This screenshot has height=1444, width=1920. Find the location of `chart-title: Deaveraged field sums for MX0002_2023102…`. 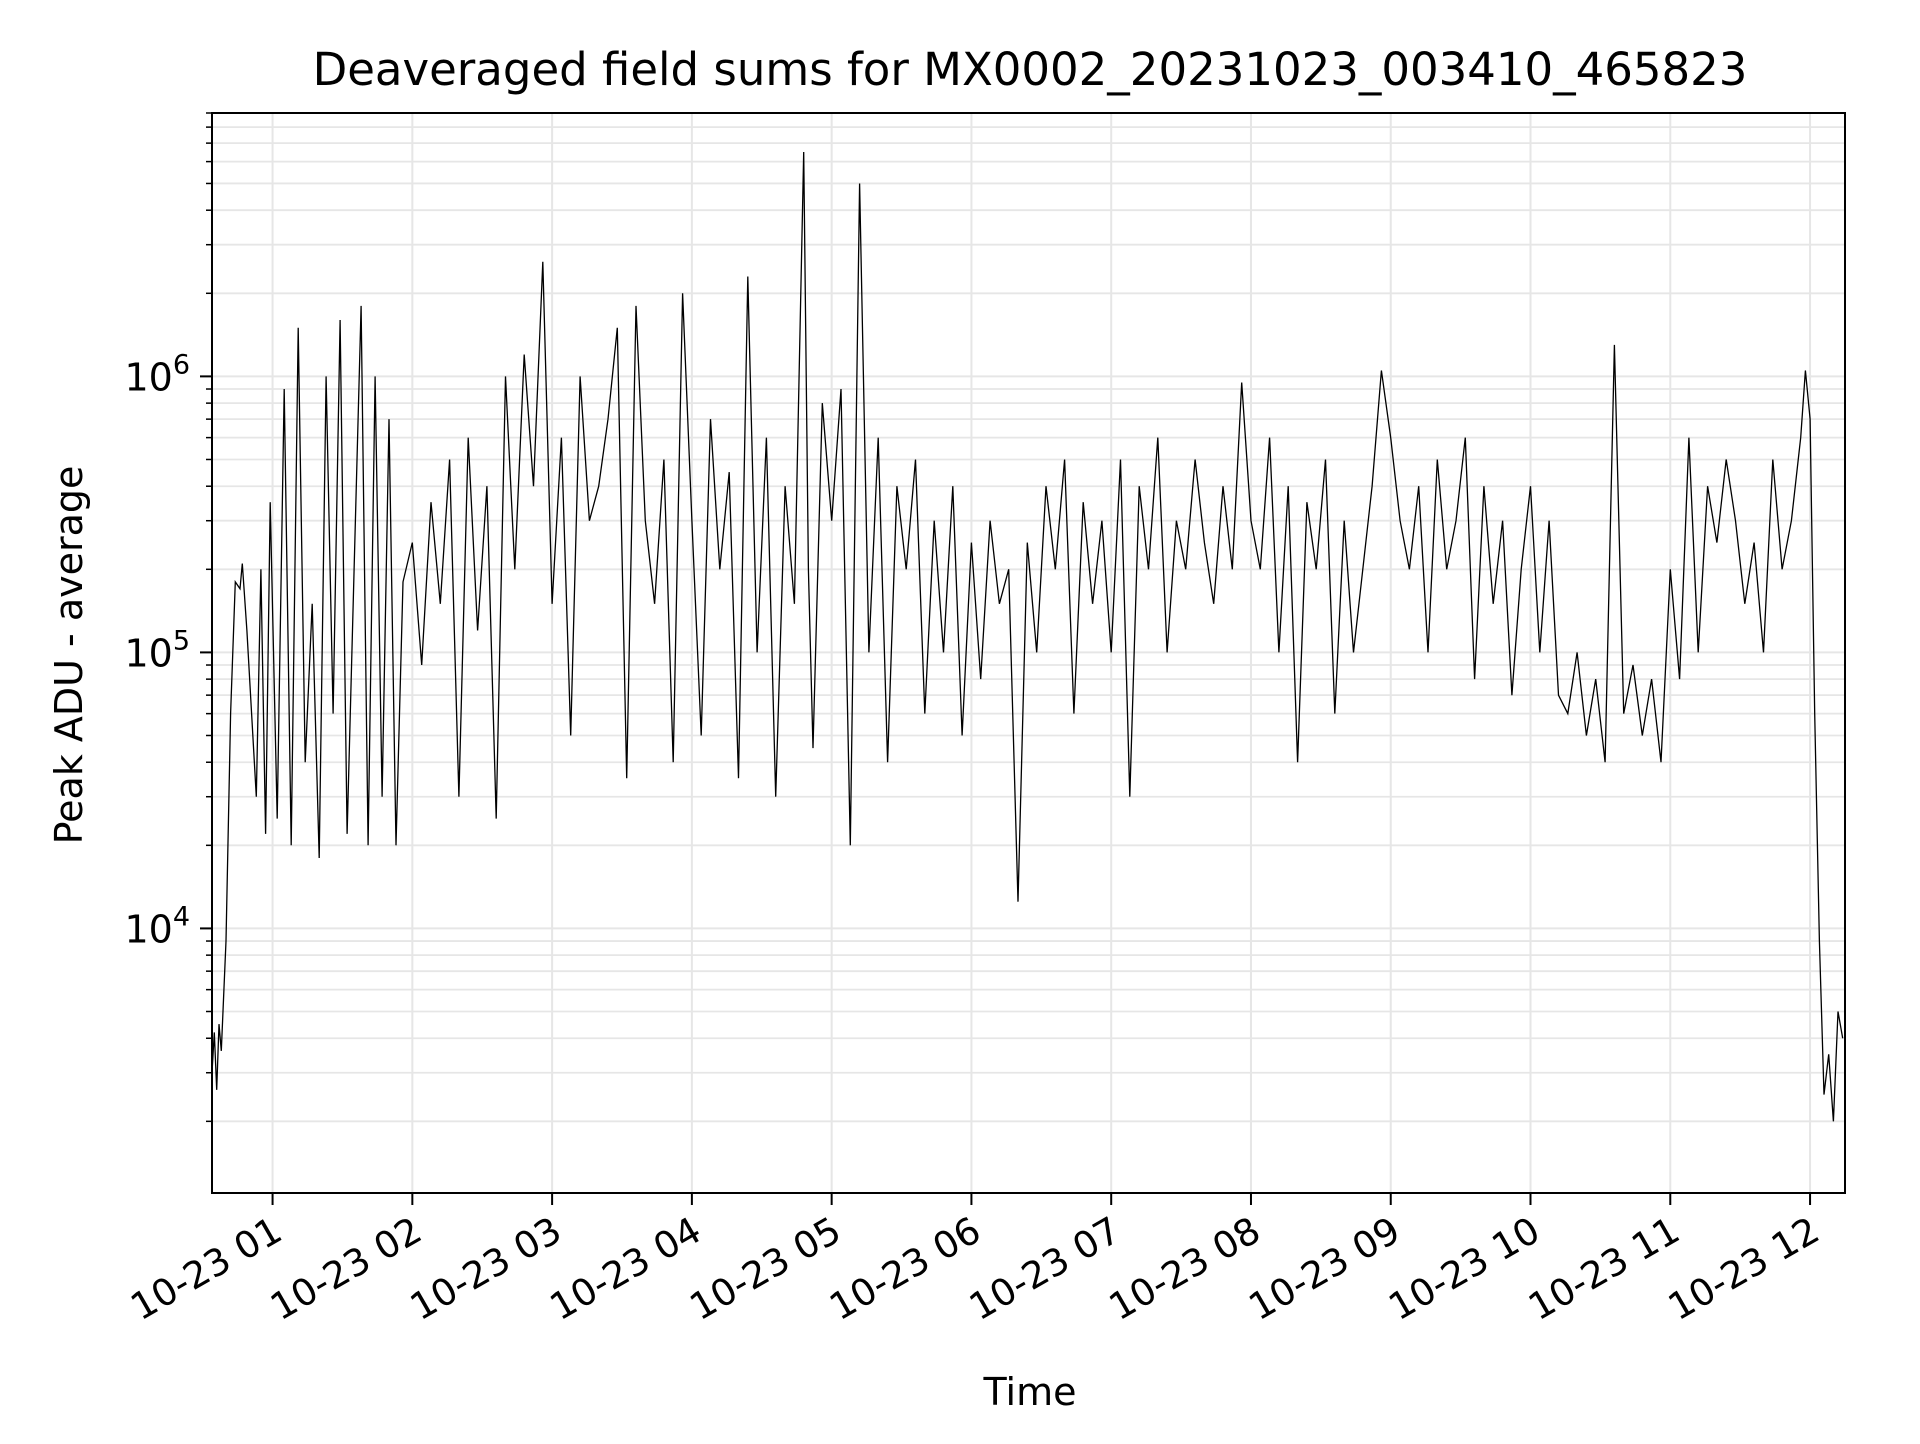

chart-title: Deaveraged field sums for MX0002_2023102… is located at coordinates (1030, 69).